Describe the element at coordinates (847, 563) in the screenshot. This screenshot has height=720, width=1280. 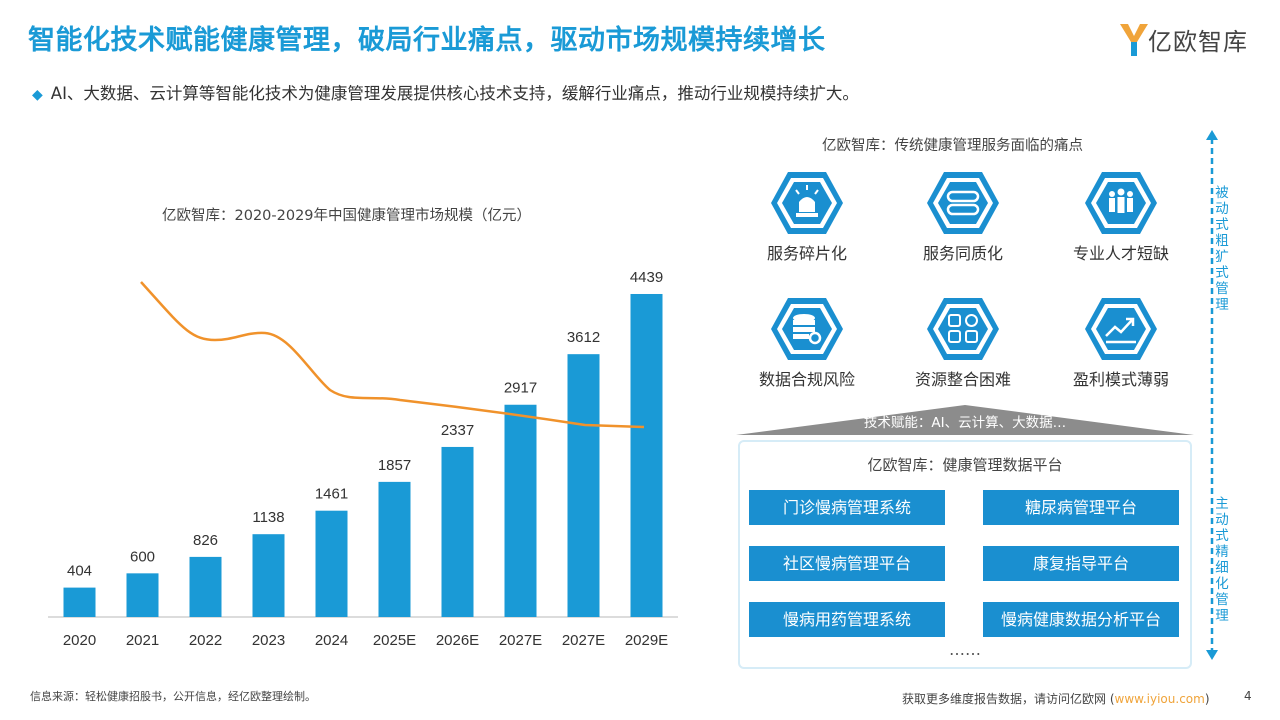
I see `platform-item: 社区慢病管理平台` at that location.